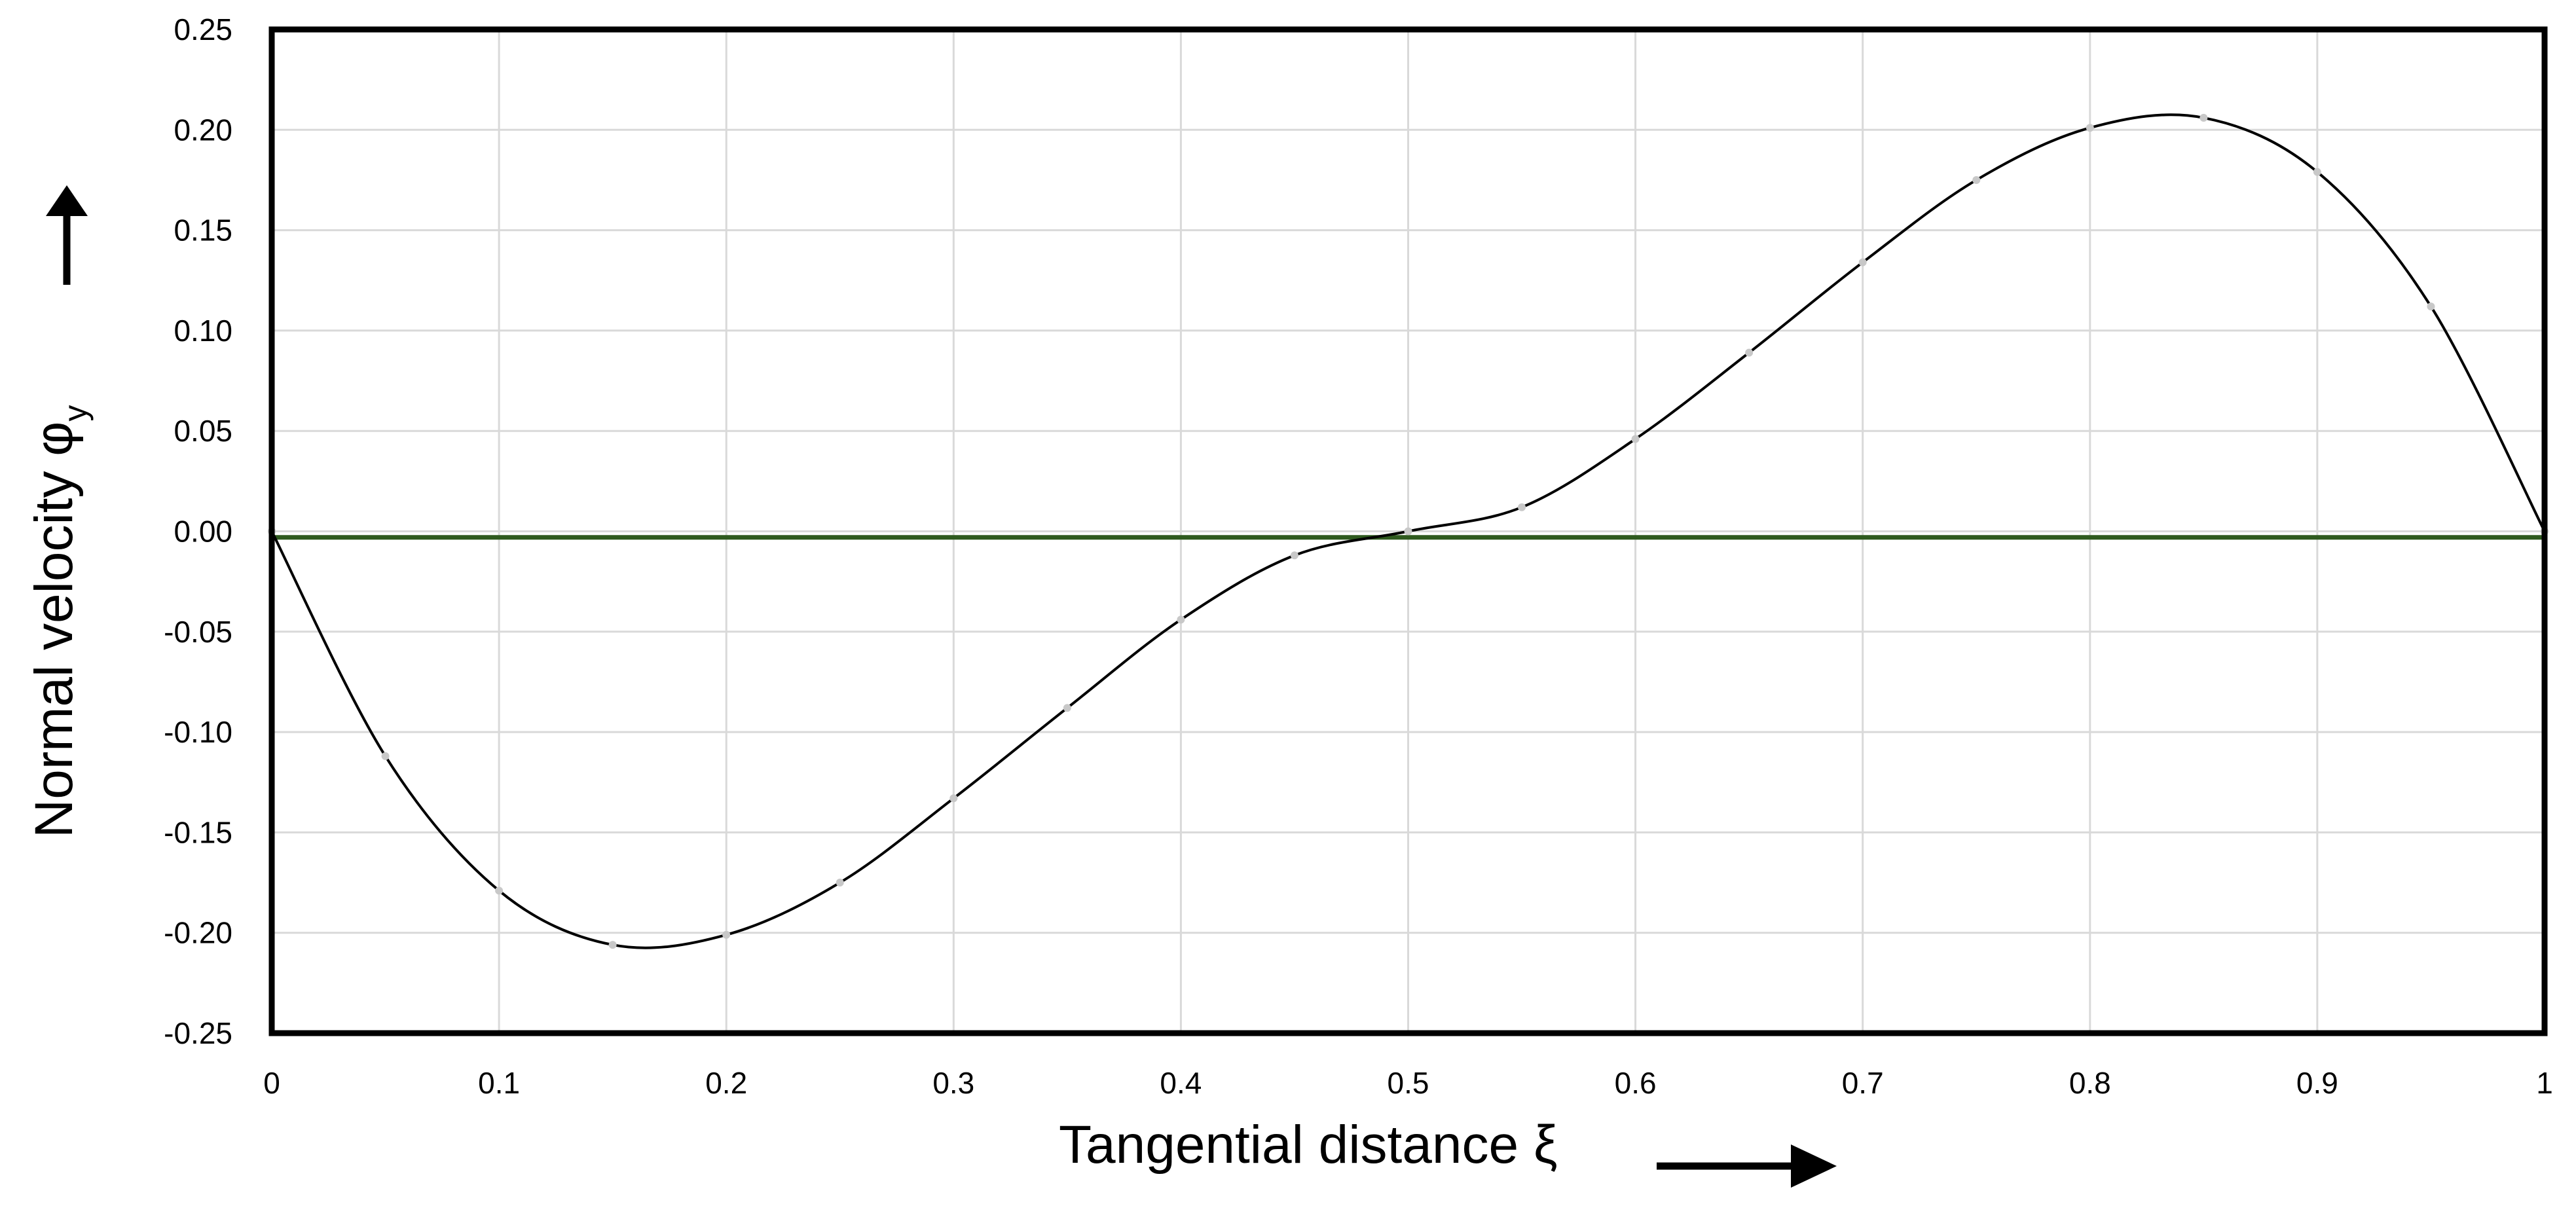  I want to click on x-tick-label: 0.5, so click(1408, 1083).